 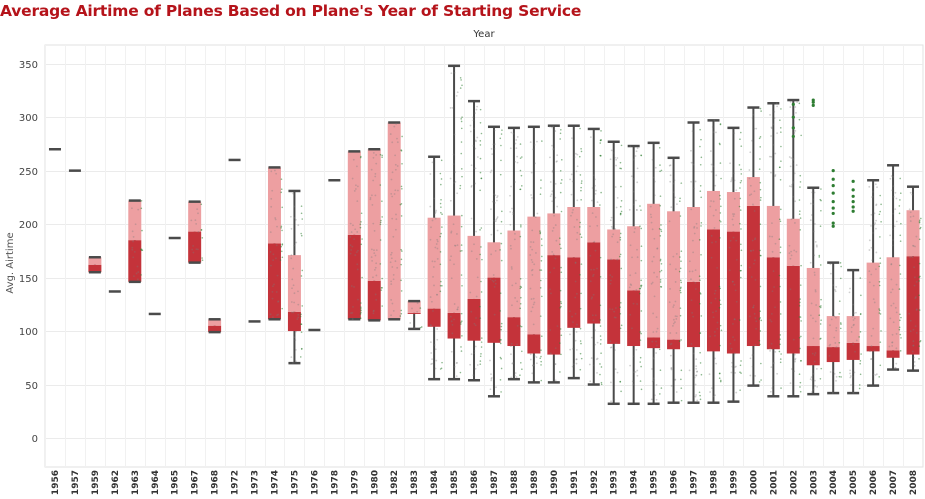 I want to click on upper-box-1991, so click(x=574, y=232).